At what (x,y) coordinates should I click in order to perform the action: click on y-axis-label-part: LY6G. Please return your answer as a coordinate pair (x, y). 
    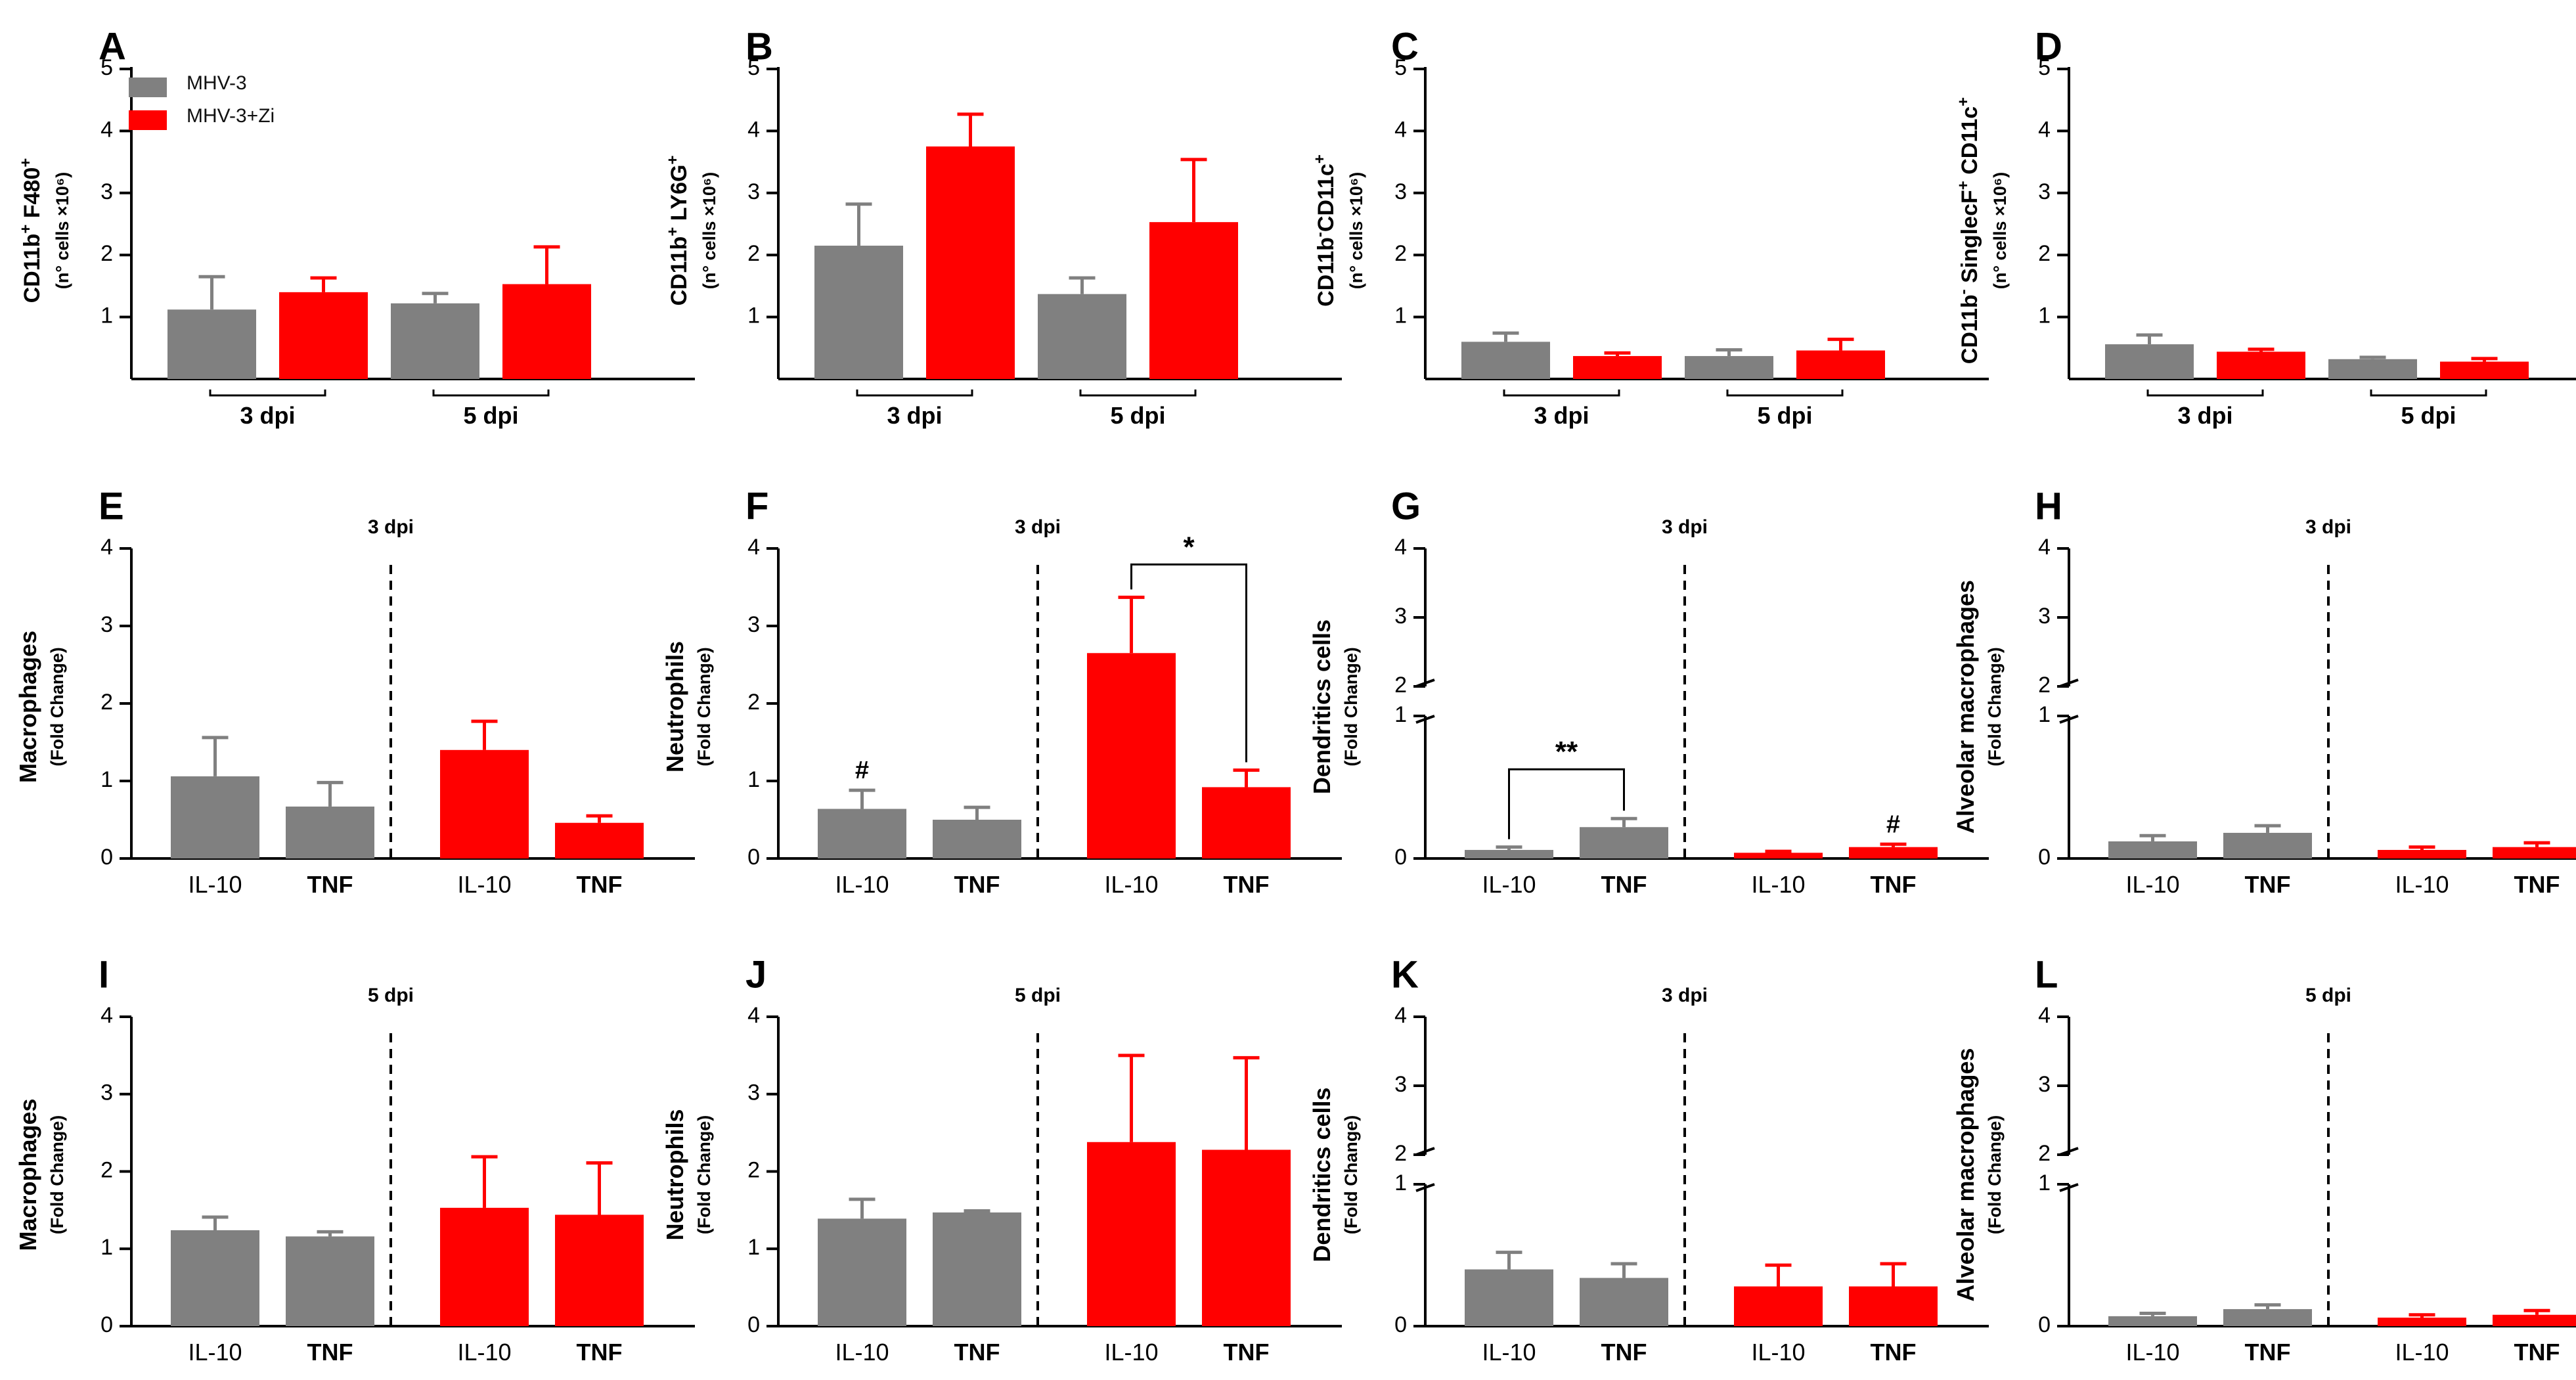
    Looking at the image, I should click on (679, 196).